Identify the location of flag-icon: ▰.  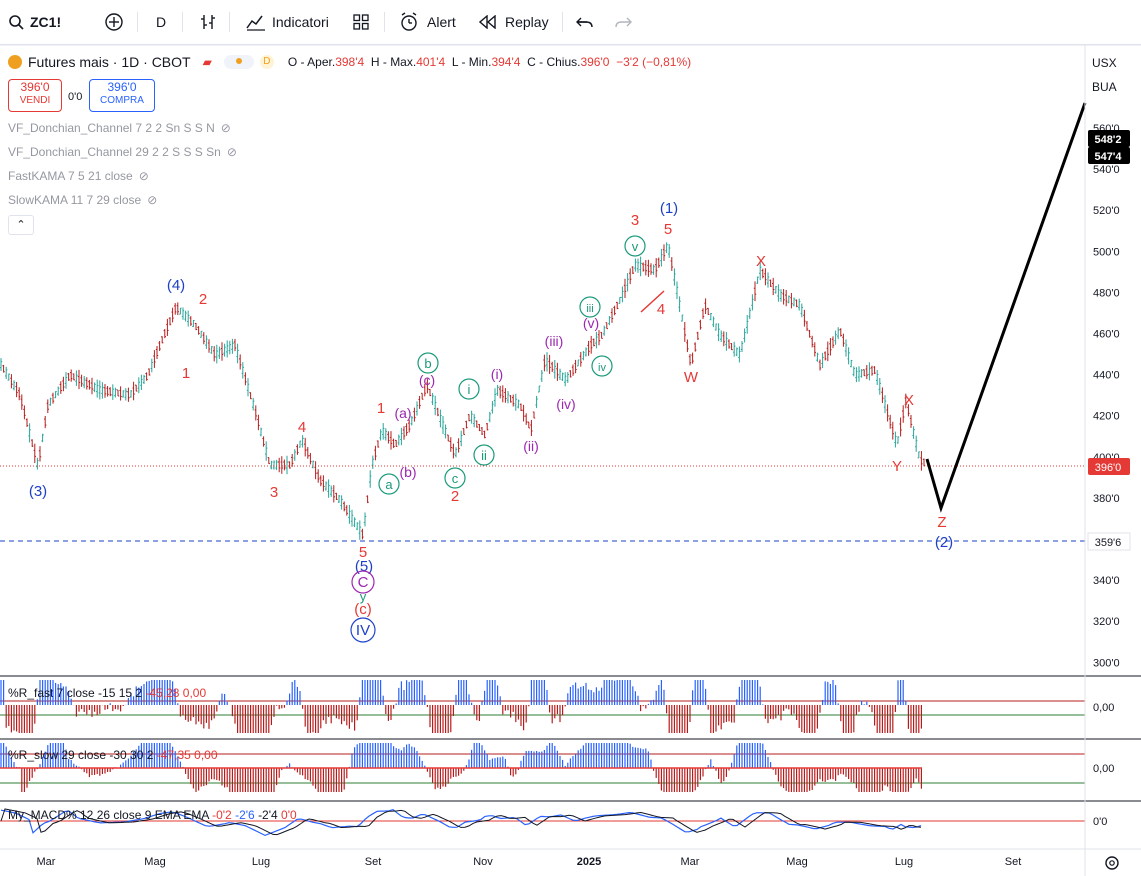
(207, 62).